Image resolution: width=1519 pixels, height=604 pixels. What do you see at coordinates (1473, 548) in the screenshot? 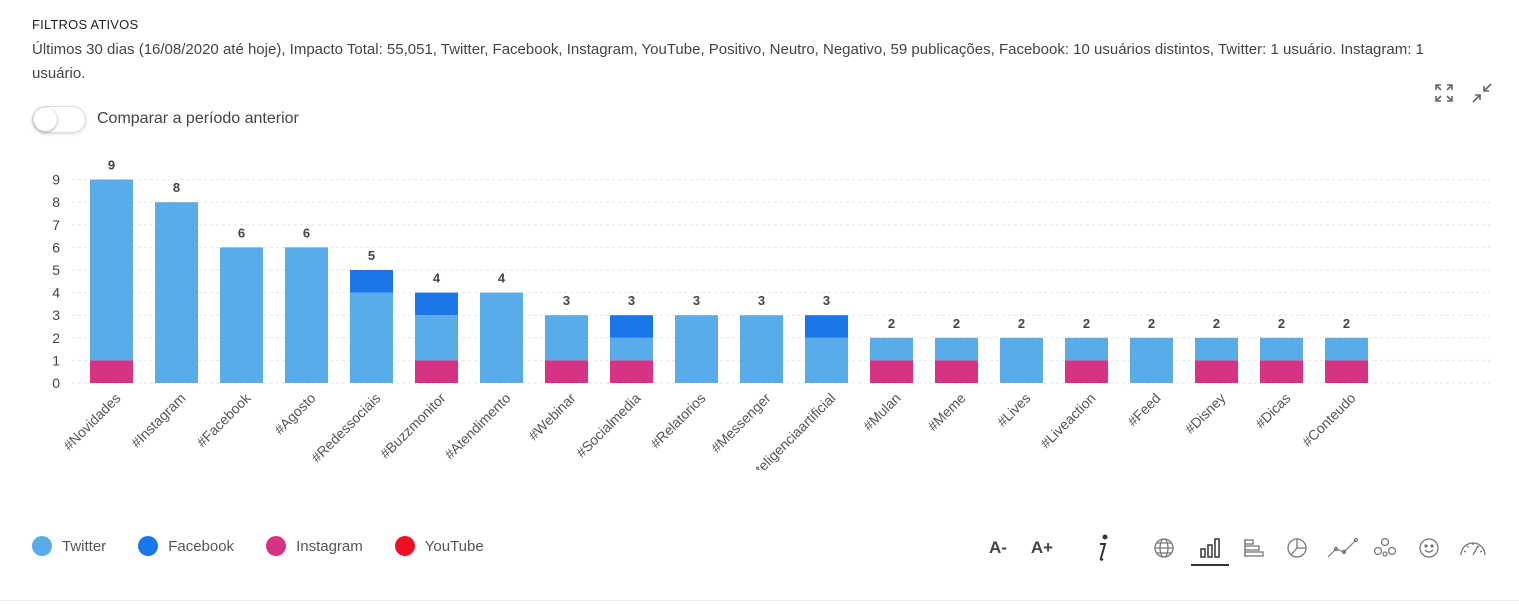
I see `gauge-icon` at bounding box center [1473, 548].